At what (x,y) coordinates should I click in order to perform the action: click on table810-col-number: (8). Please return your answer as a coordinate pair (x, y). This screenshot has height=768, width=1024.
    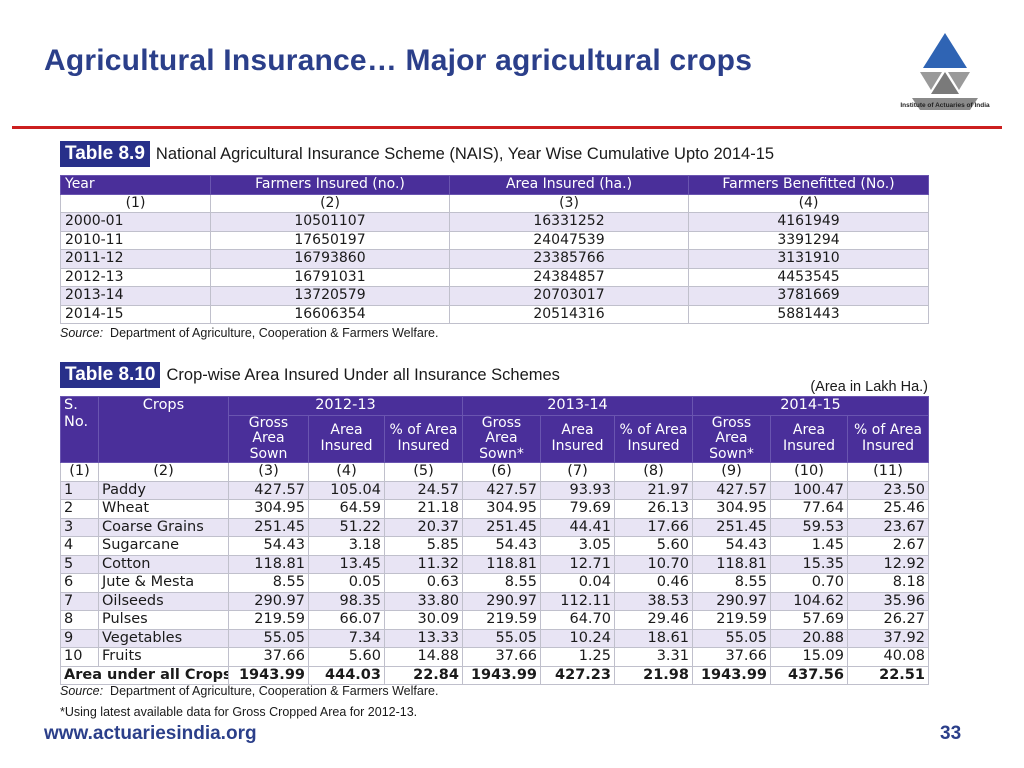
    Looking at the image, I should click on (653, 472).